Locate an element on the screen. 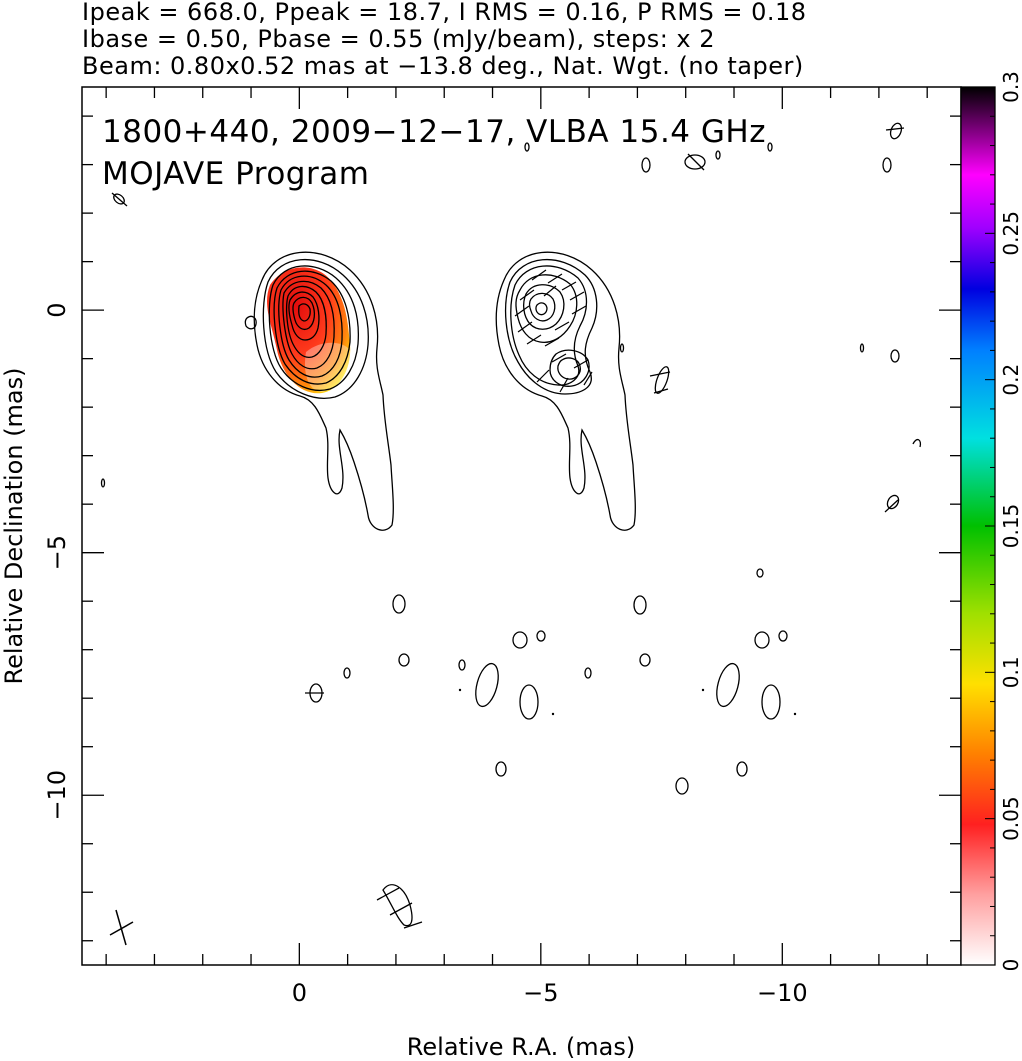 The image size is (1022, 1061). y-tick-label: −5 is located at coordinates (57, 552).